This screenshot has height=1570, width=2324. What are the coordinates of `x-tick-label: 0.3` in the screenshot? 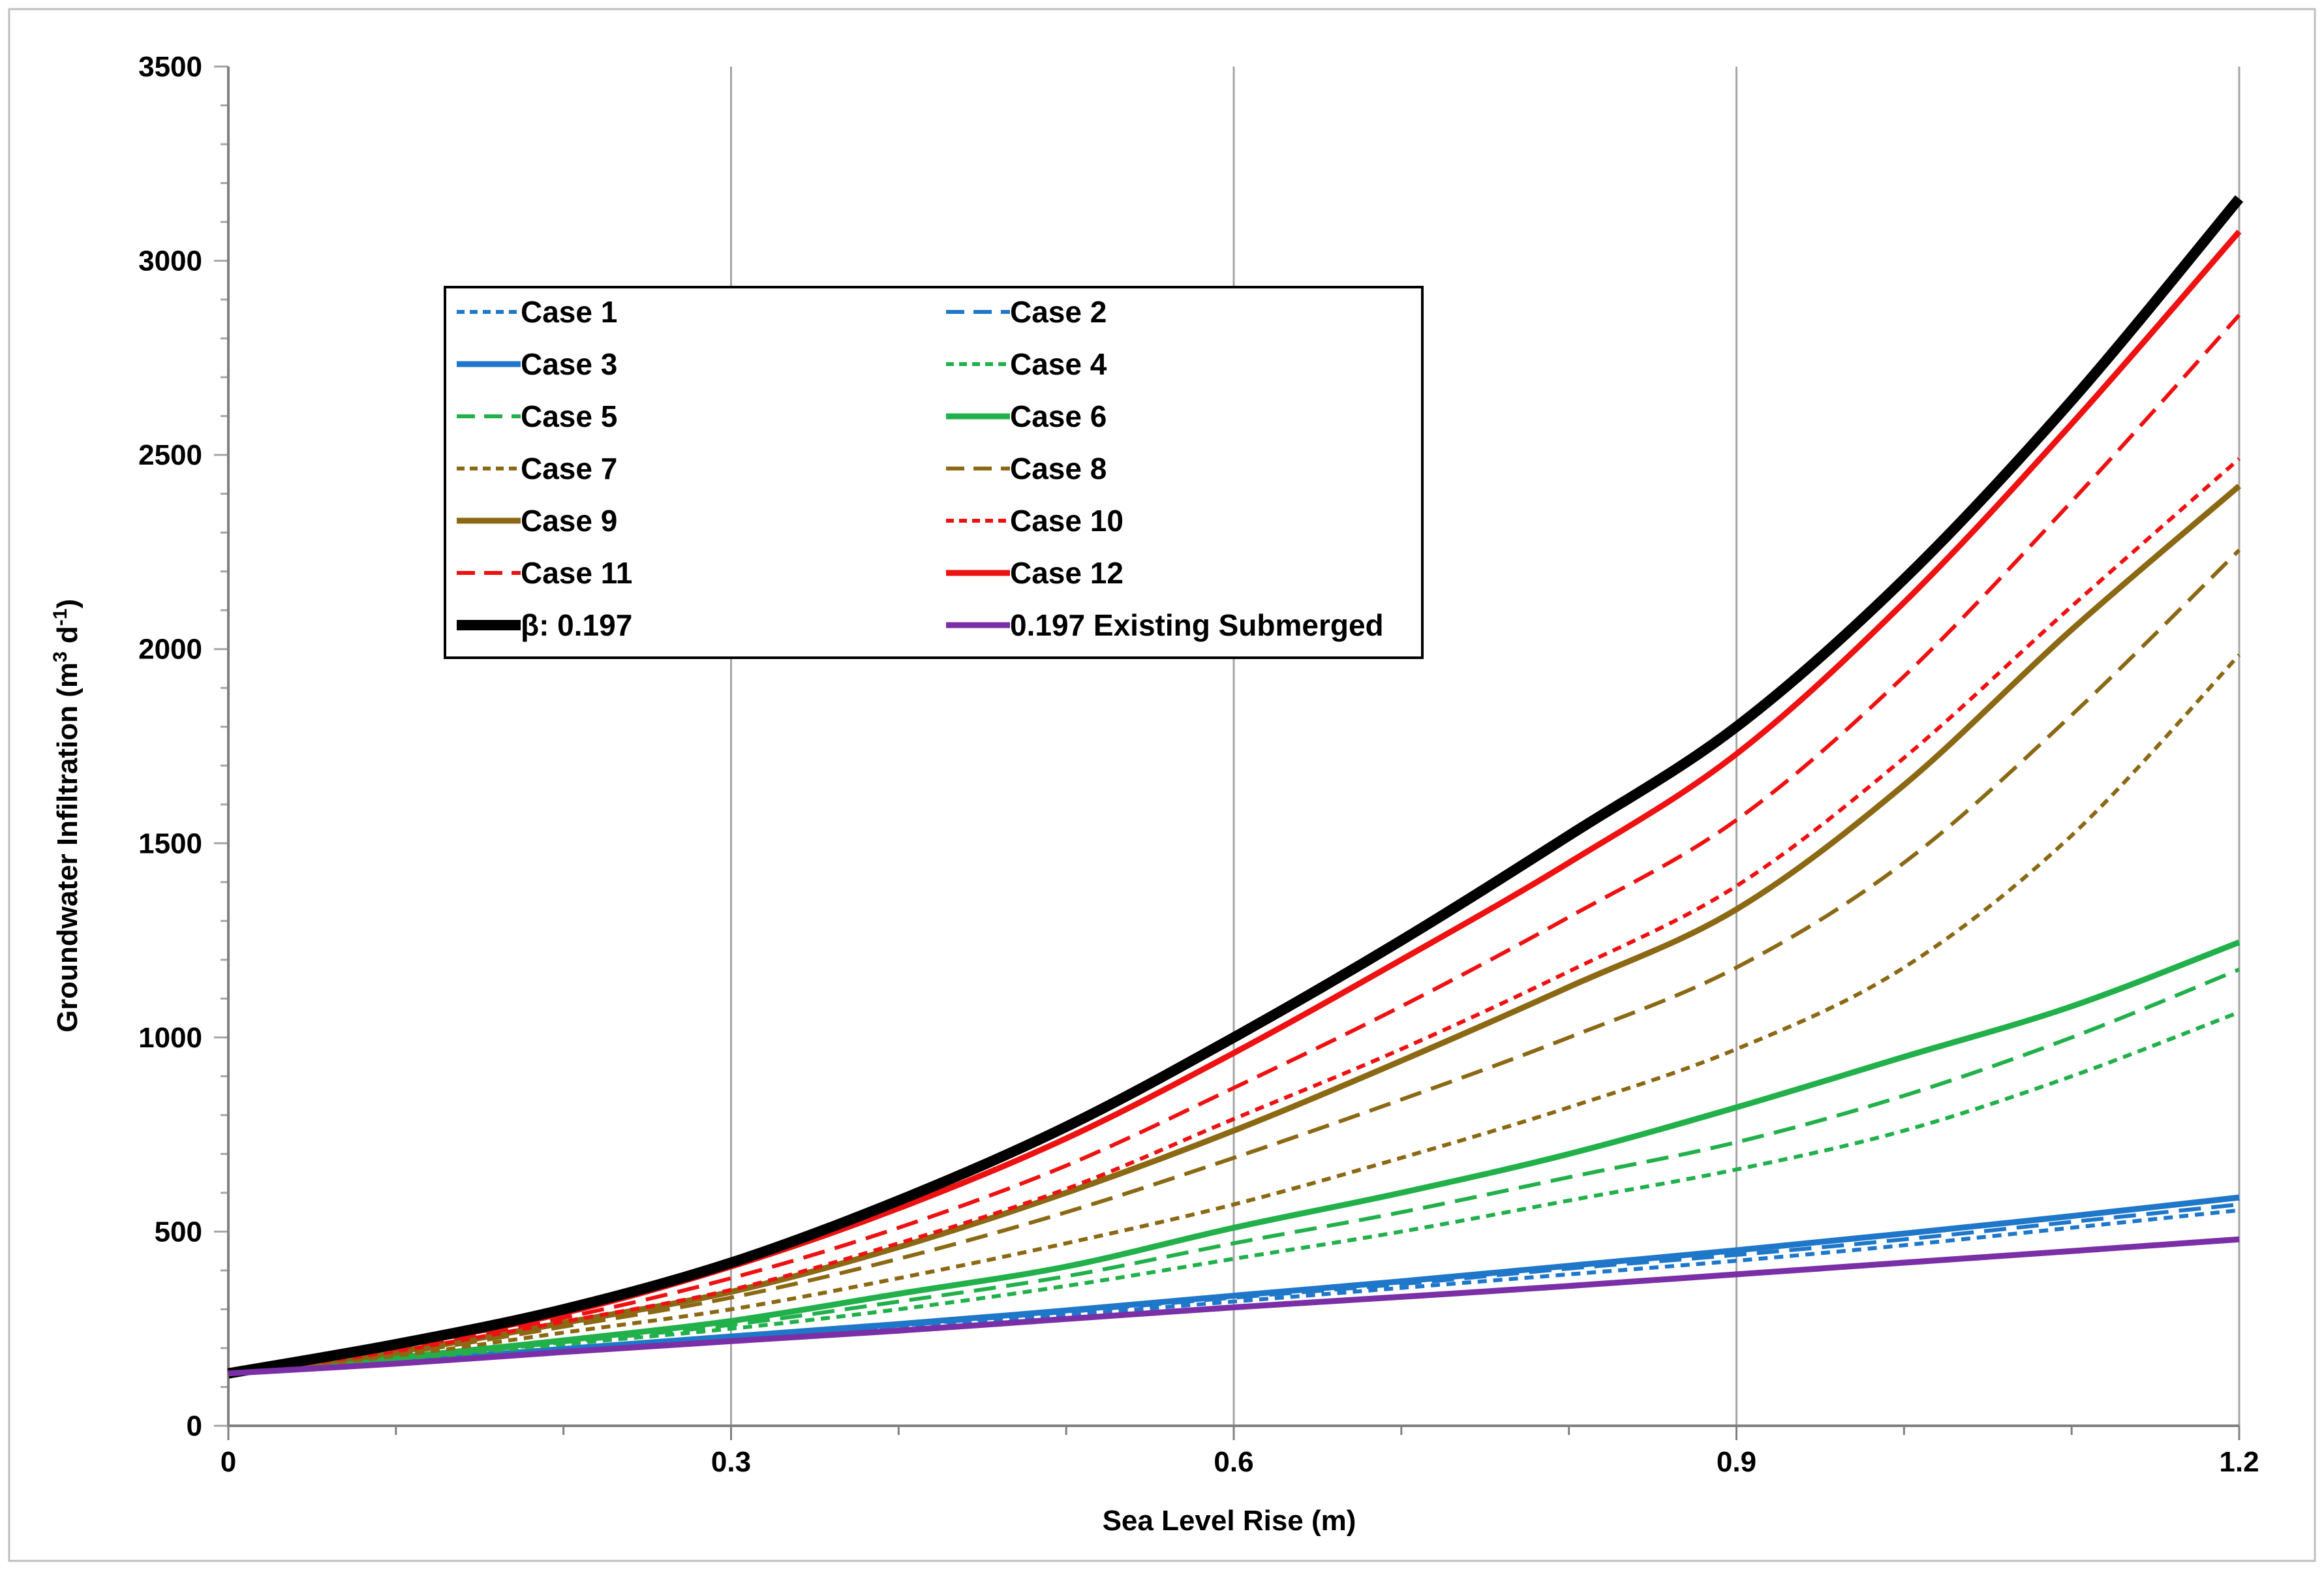 It's located at (731, 1462).